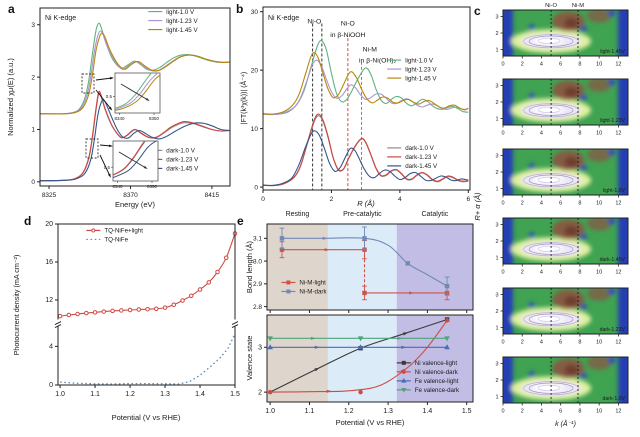 The width and height of the screenshot is (640, 437). Describe the element at coordinates (116, 240) in the screenshot. I see `svg-text: TQ-NiFe` at that location.